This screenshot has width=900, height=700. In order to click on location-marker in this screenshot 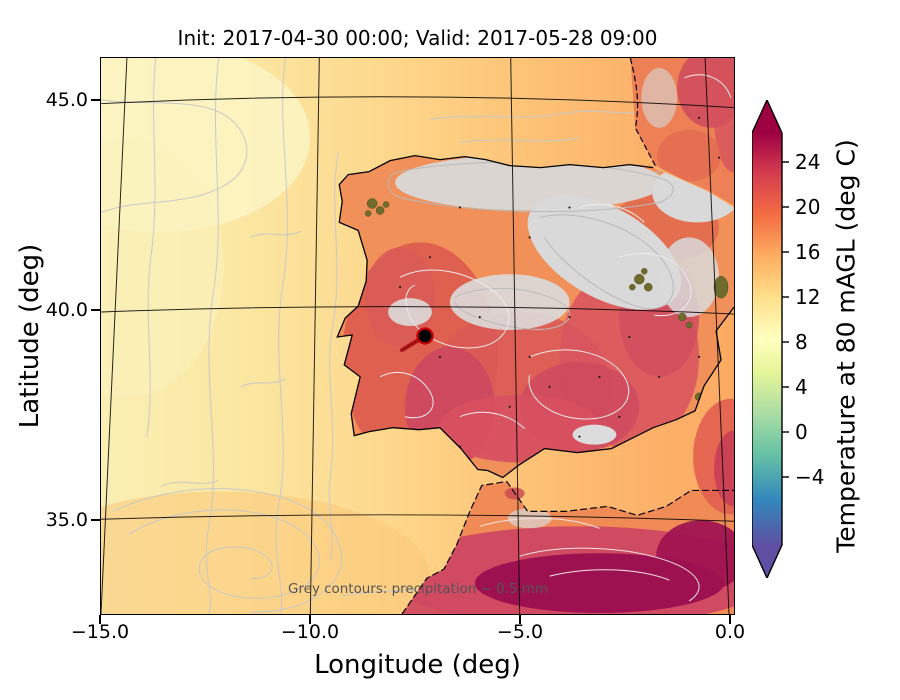, I will do `click(417, 339)`.